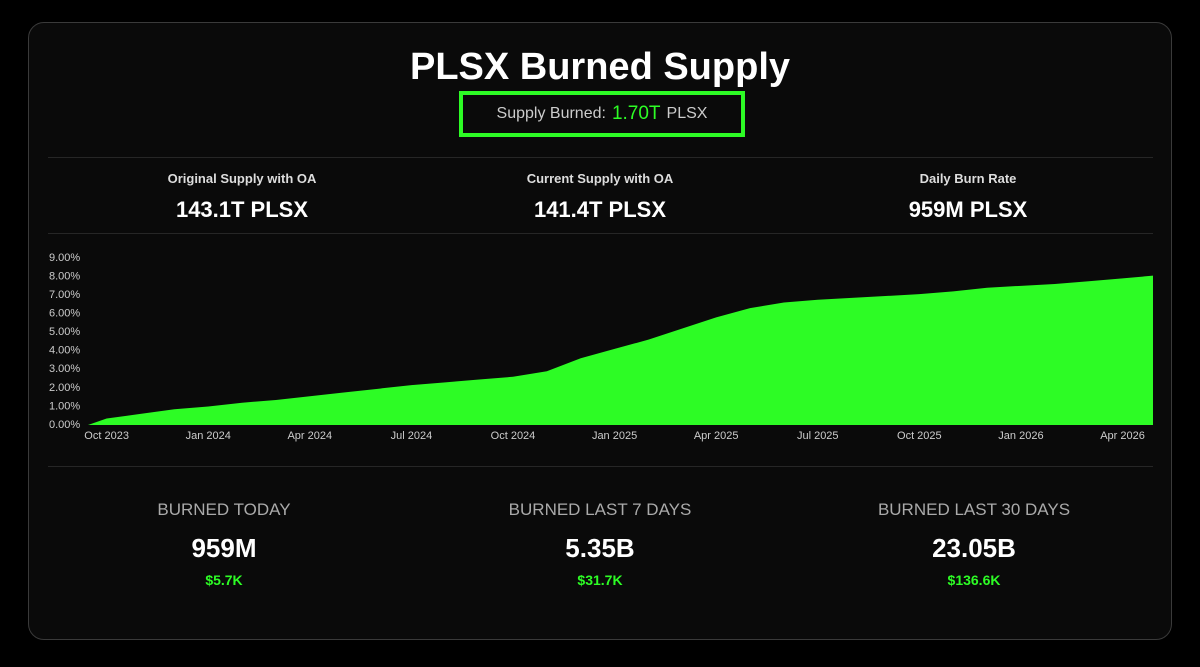 Image resolution: width=1200 pixels, height=667 pixels. I want to click on y-tick-label: 5.00%, so click(64, 332).